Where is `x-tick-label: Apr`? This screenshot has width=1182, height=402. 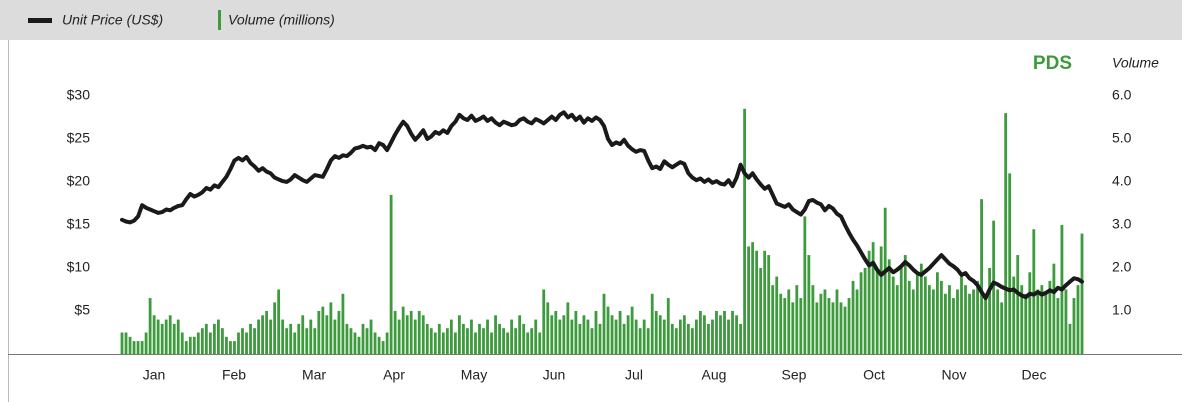
x-tick-label: Apr is located at coordinates (394, 375).